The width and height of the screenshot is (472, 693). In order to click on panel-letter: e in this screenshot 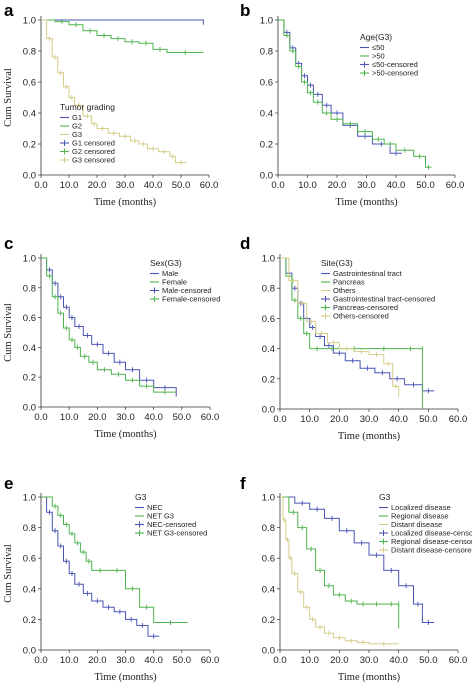, I will do `click(8, 483)`.